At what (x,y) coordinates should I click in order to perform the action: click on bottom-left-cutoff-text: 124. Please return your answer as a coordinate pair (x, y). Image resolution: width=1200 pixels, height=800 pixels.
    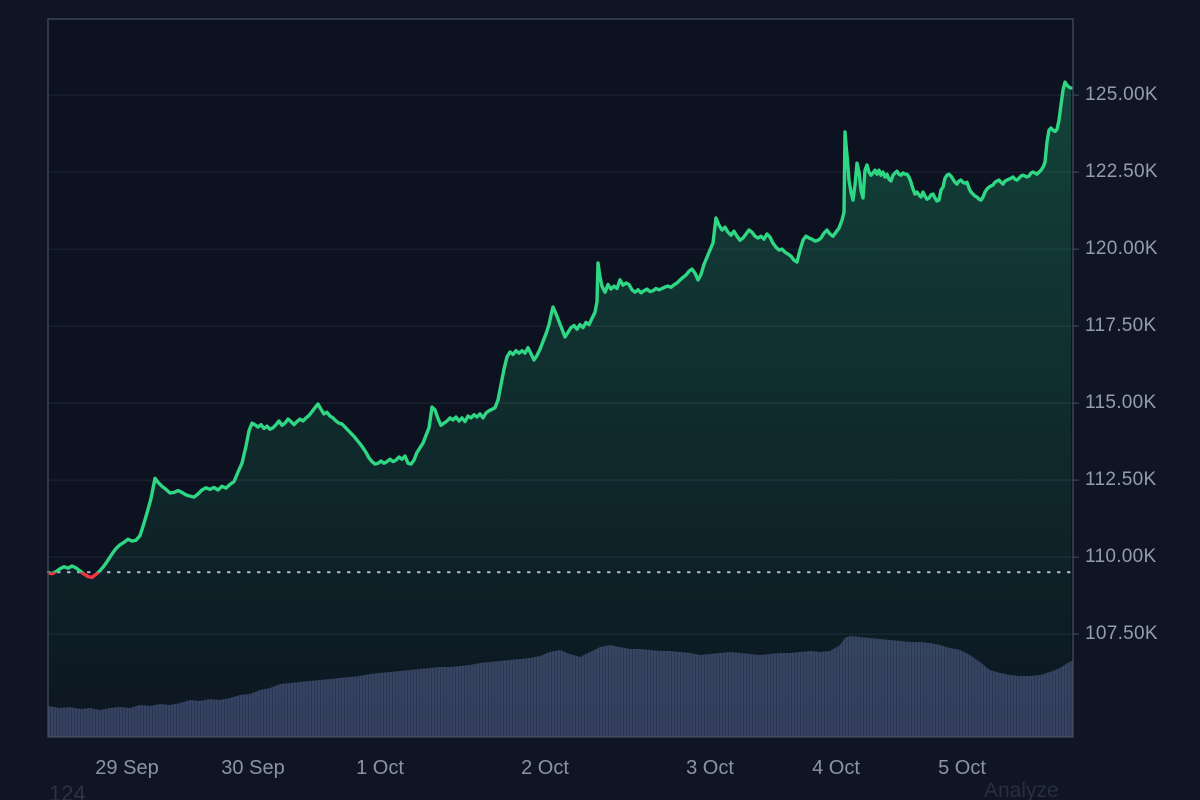
    Looking at the image, I should click on (67, 790).